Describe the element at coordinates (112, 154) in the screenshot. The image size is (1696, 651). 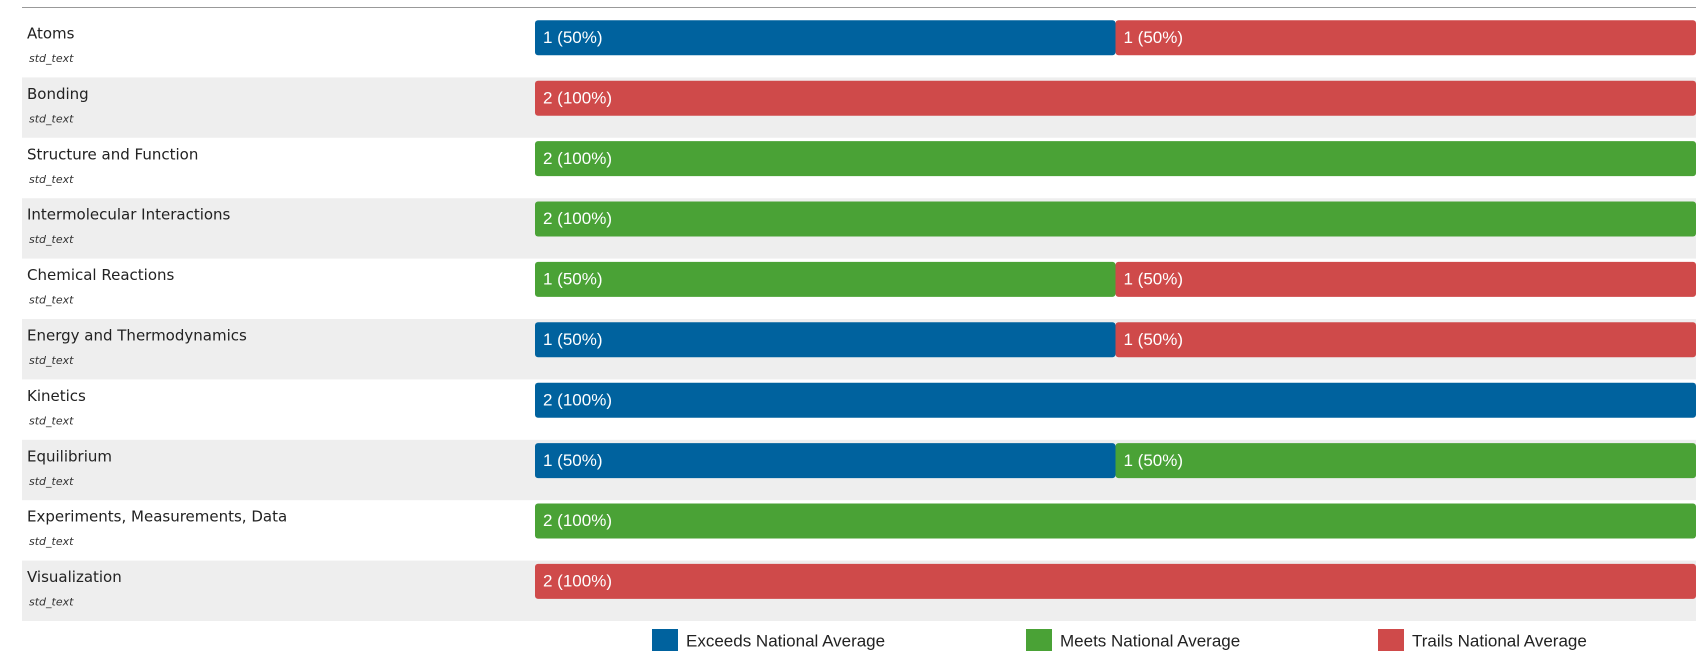
I see `category-label: Structure and Function` at that location.